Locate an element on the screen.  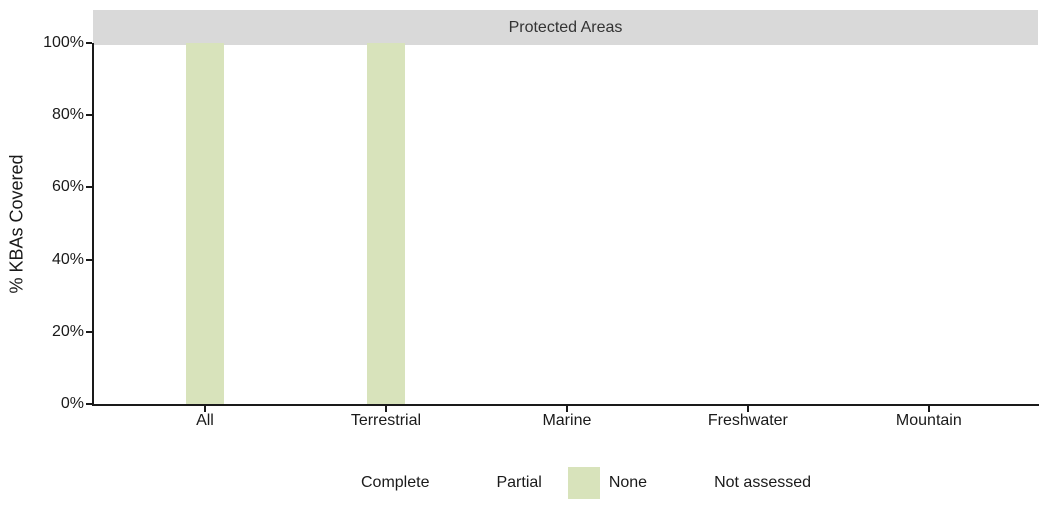
legend-item-partial: Partial is located at coordinates (498, 483).